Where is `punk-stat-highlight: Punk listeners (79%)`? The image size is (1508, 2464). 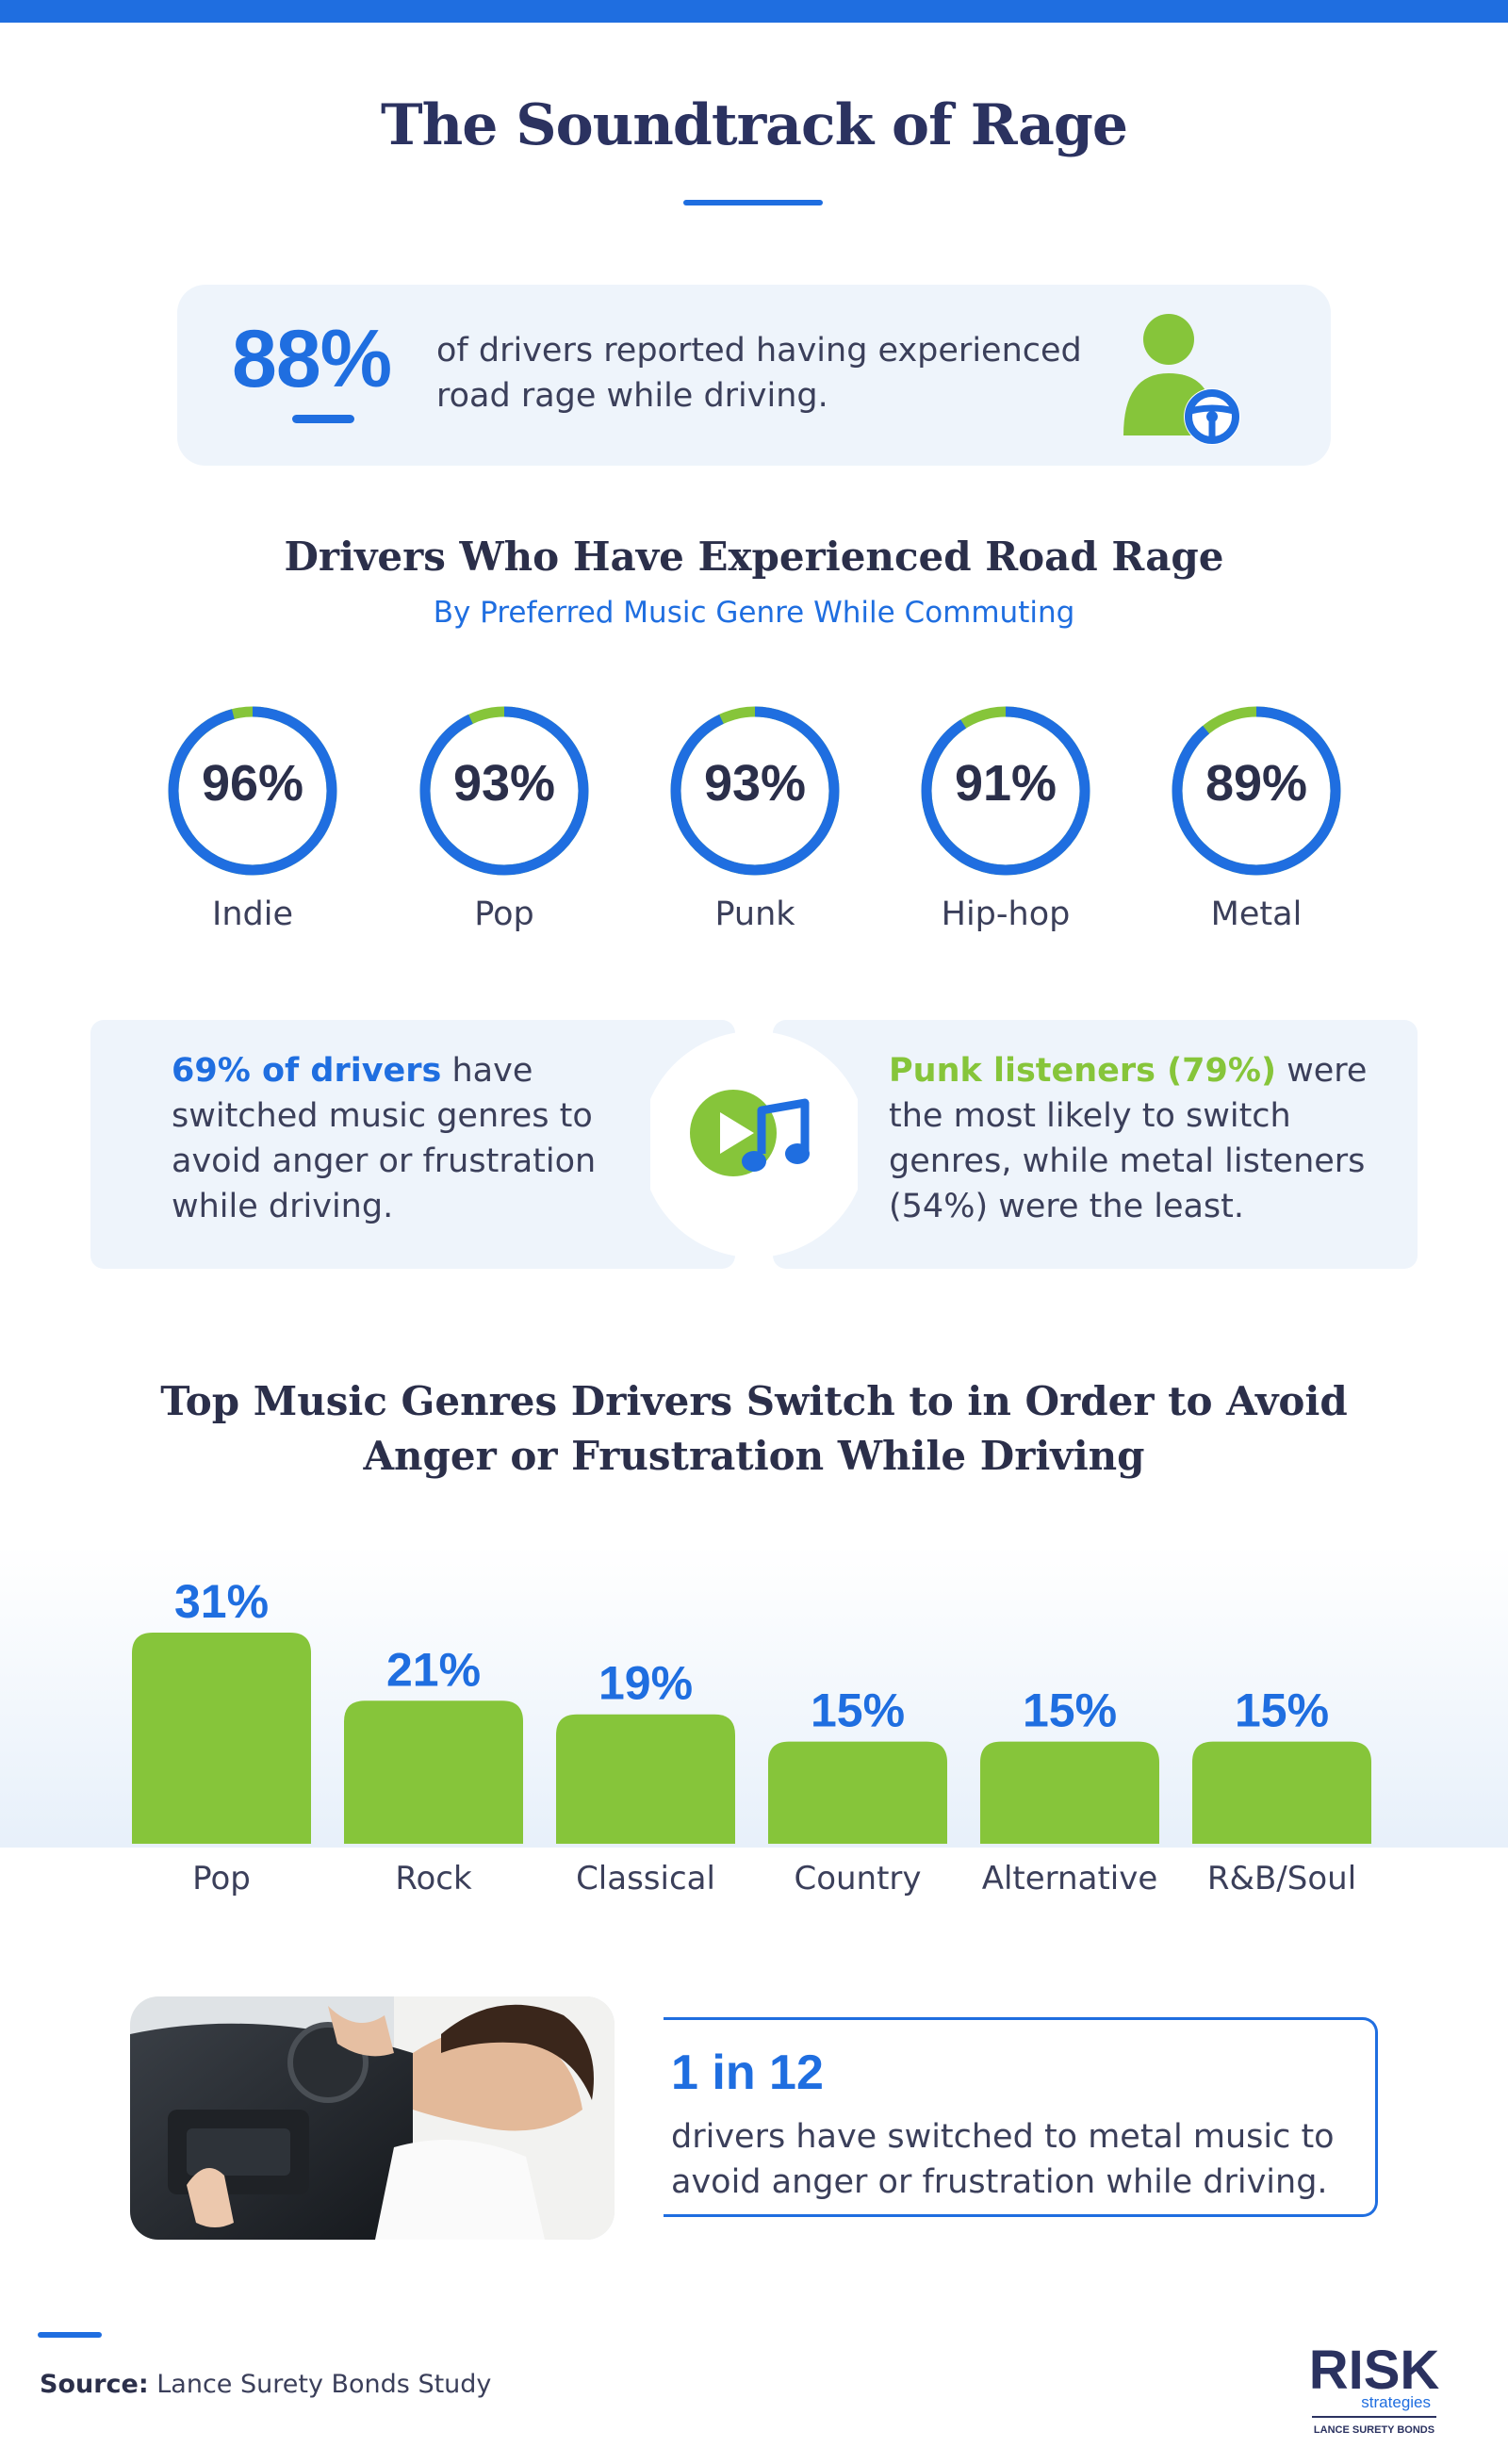
punk-stat-highlight: Punk listeners (79%) is located at coordinates (1083, 1071).